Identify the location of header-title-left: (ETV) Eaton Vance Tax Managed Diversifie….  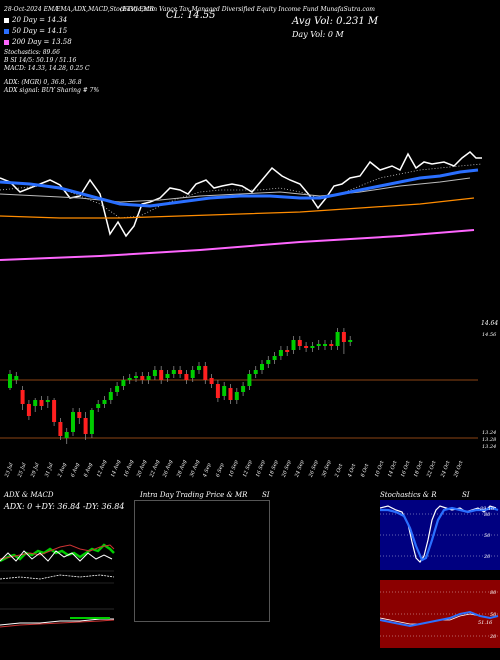
(247, 9).